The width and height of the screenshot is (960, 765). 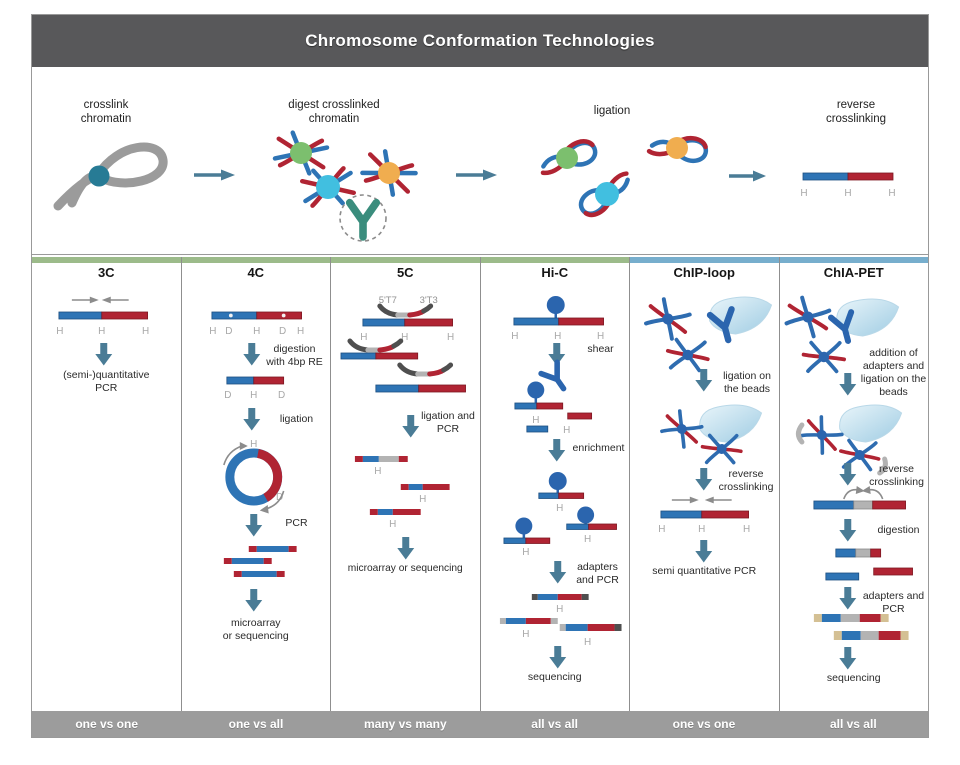 What do you see at coordinates (898, 530) in the screenshot?
I see `step-label: digestion` at bounding box center [898, 530].